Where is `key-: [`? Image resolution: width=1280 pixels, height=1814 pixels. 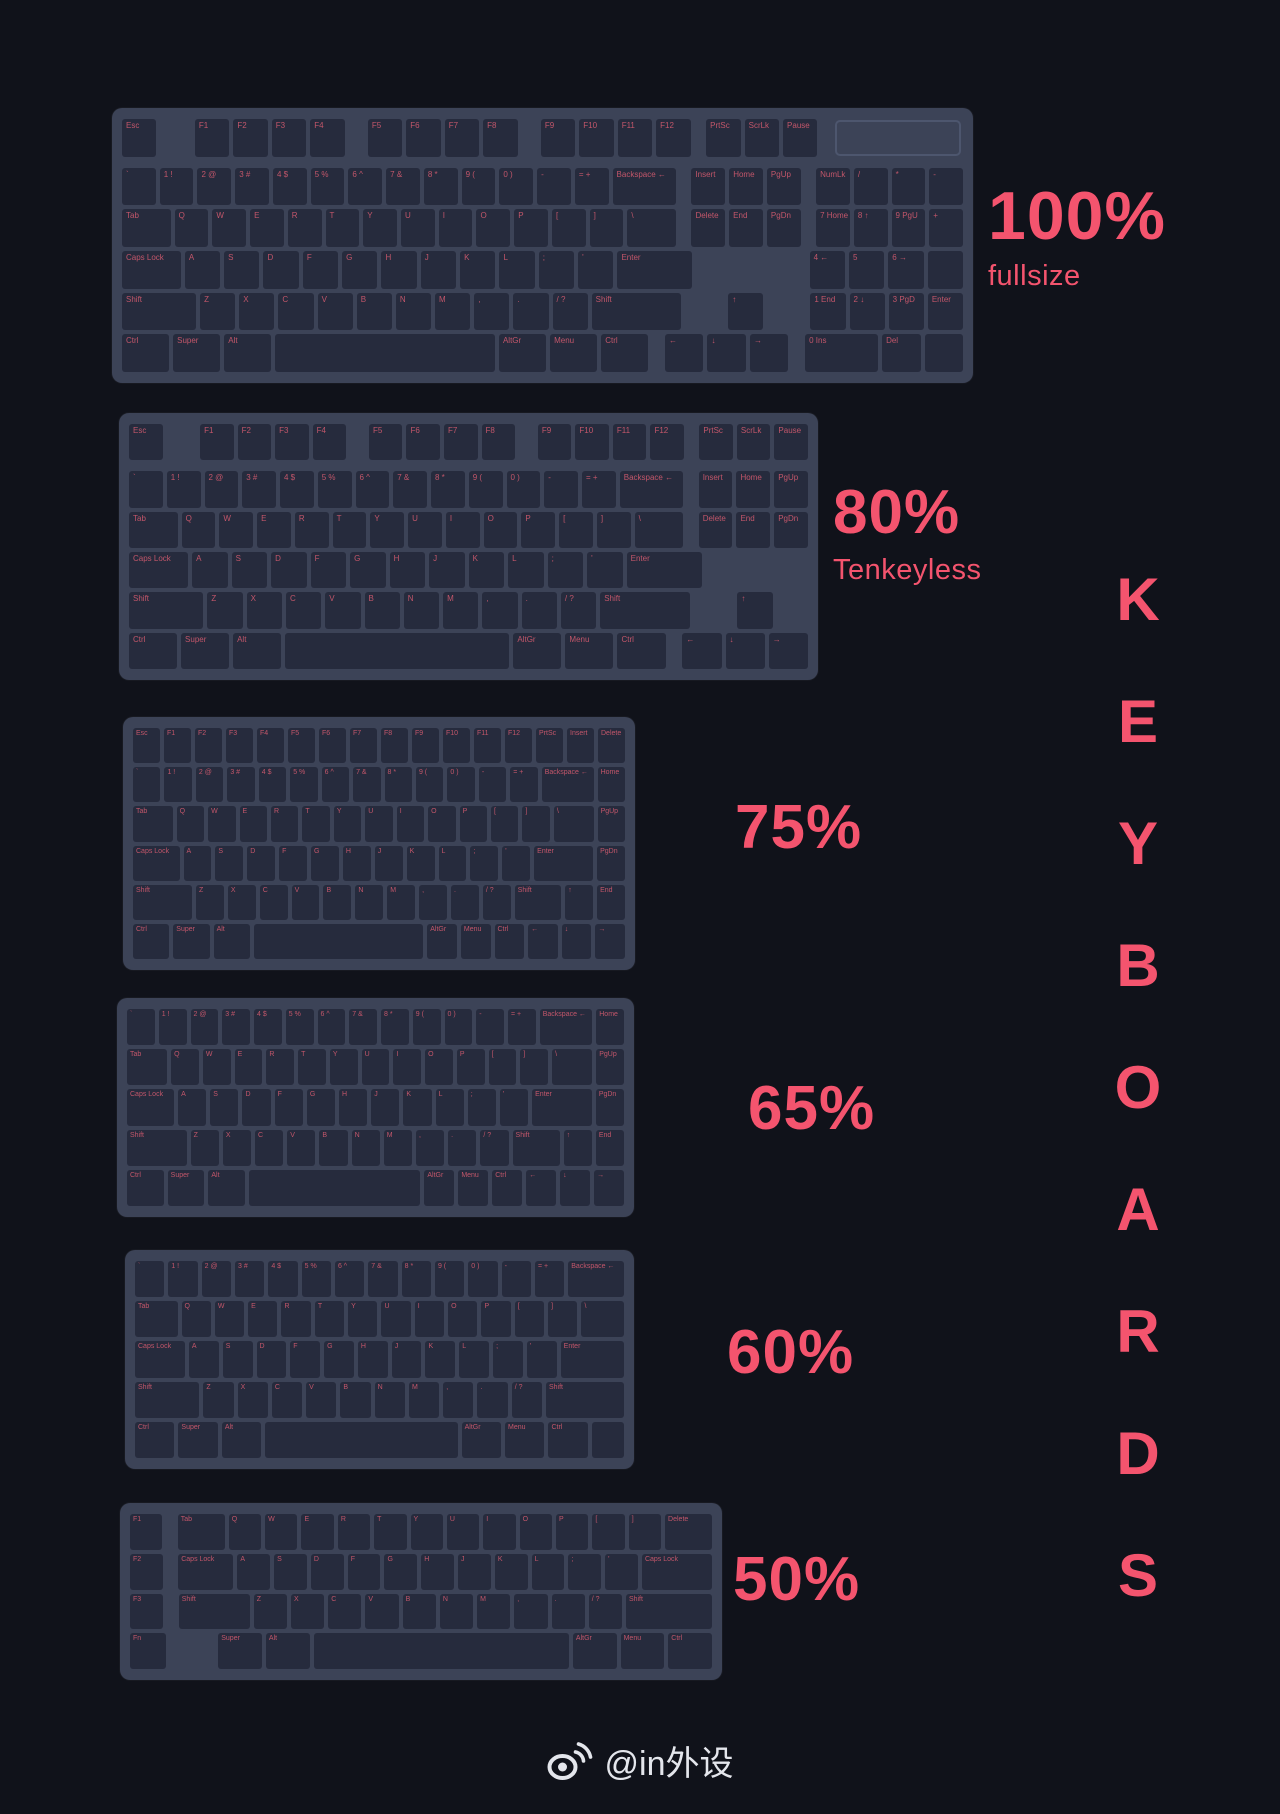 key-: [ is located at coordinates (568, 228).